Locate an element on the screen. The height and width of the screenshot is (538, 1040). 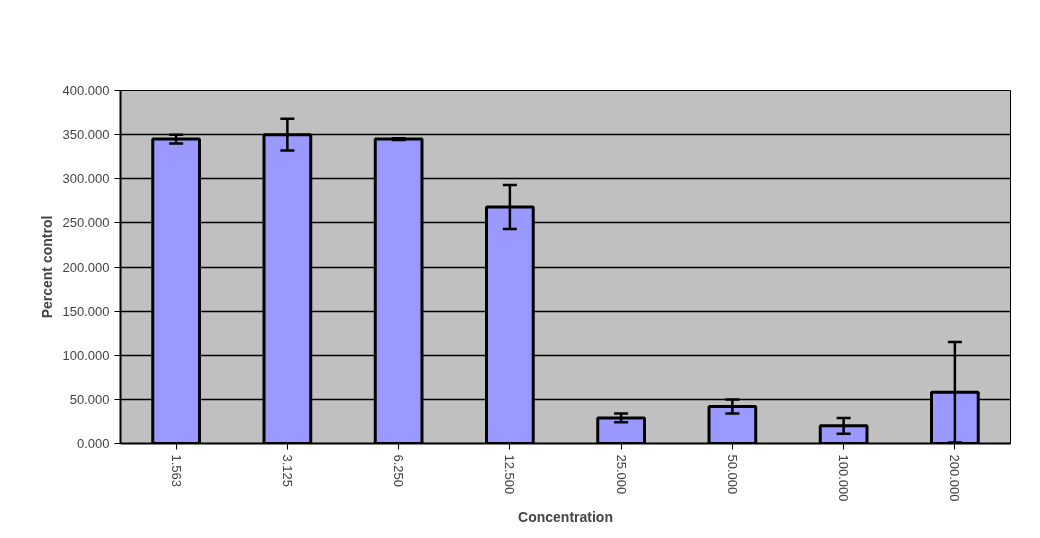
x-tick-label: 100.000 is located at coordinates (844, 478).